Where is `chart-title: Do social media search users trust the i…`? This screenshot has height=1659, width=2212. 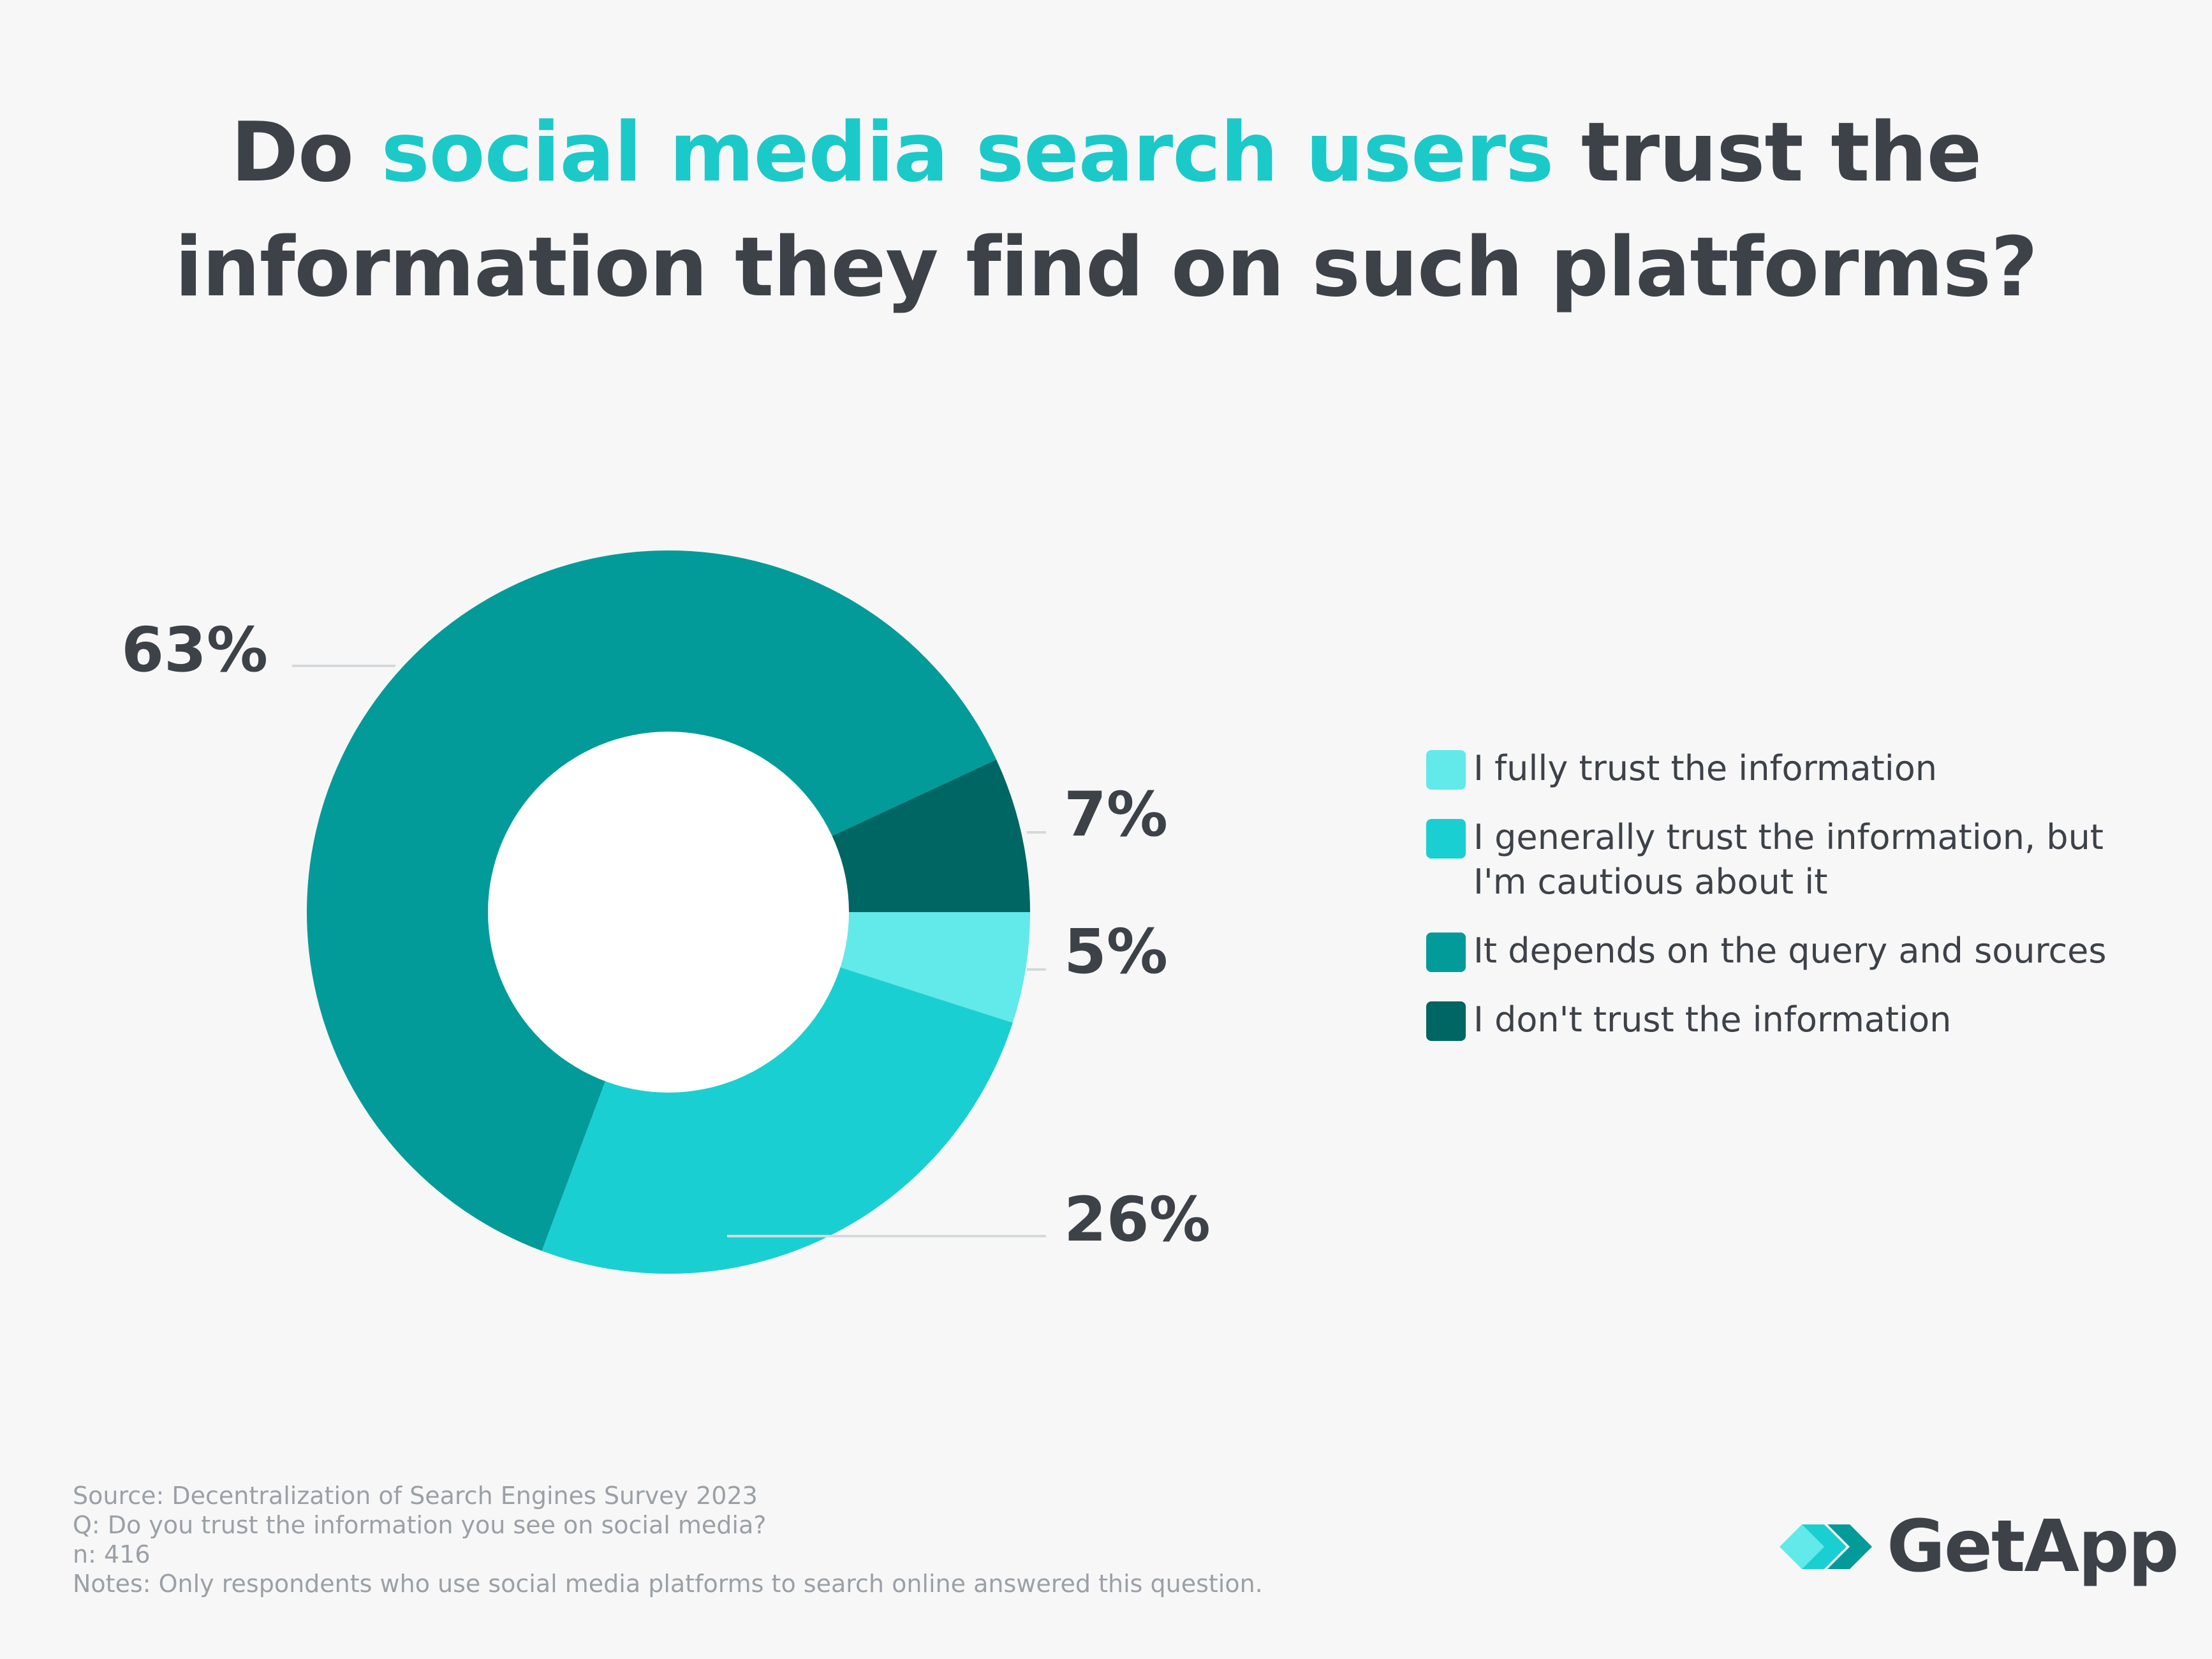 chart-title: Do social media search users trust the i… is located at coordinates (1106, 211).